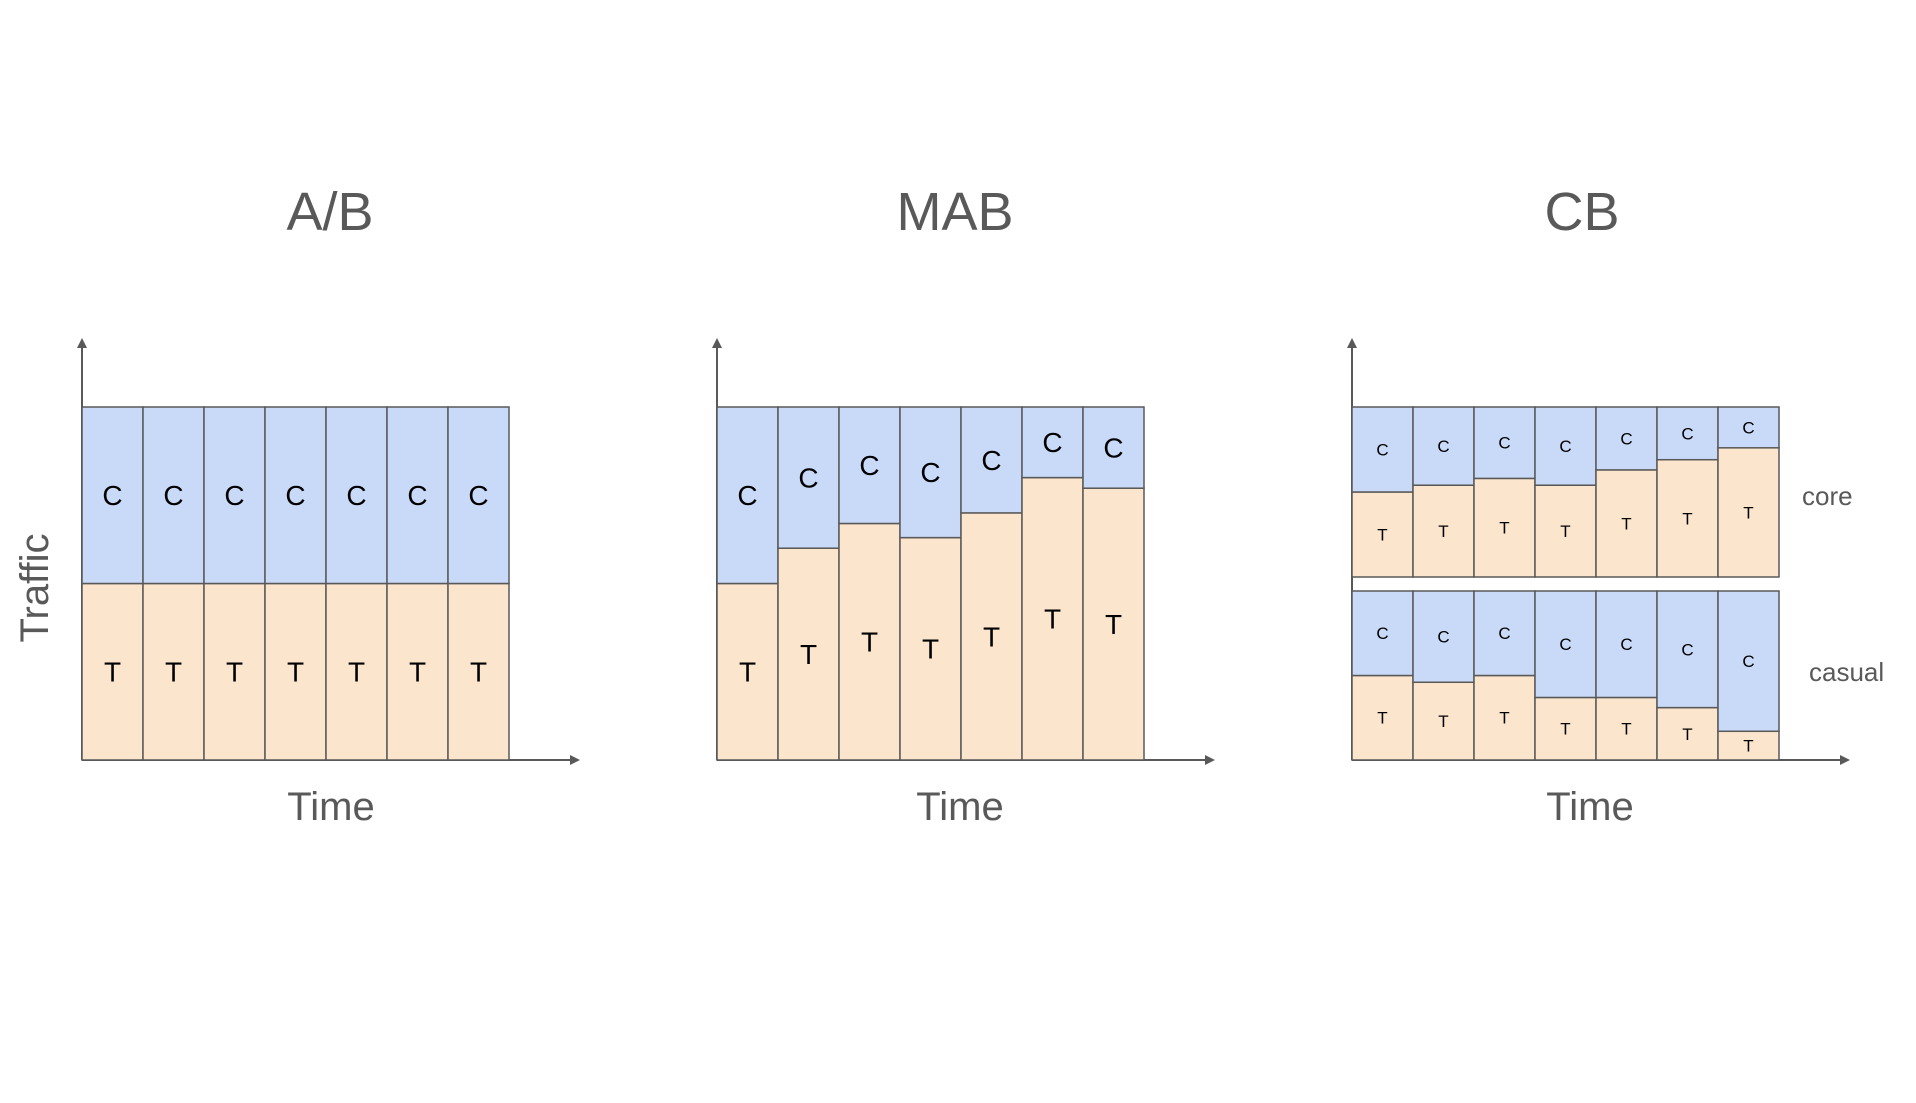 Image resolution: width=1916 pixels, height=1103 pixels. Describe the element at coordinates (1827, 496) in the screenshot. I see `group-label-core: core` at that location.